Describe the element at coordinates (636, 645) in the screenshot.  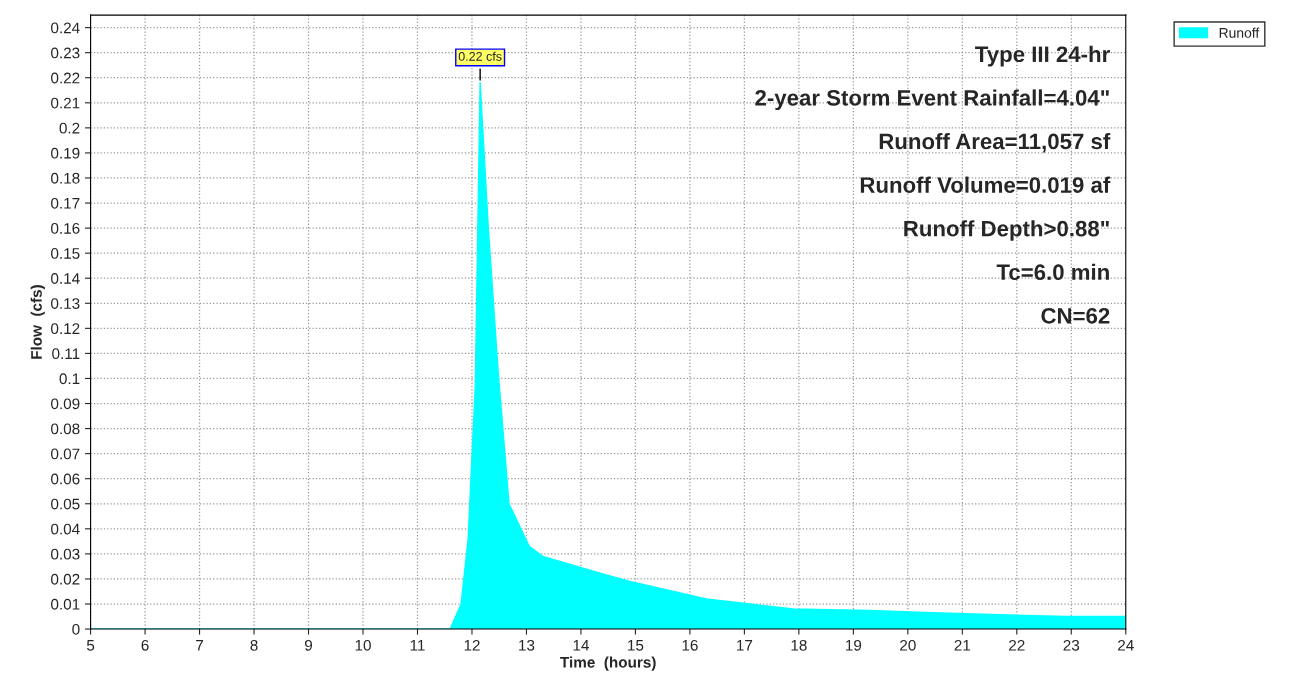
I see `x-tick-label: 15` at that location.